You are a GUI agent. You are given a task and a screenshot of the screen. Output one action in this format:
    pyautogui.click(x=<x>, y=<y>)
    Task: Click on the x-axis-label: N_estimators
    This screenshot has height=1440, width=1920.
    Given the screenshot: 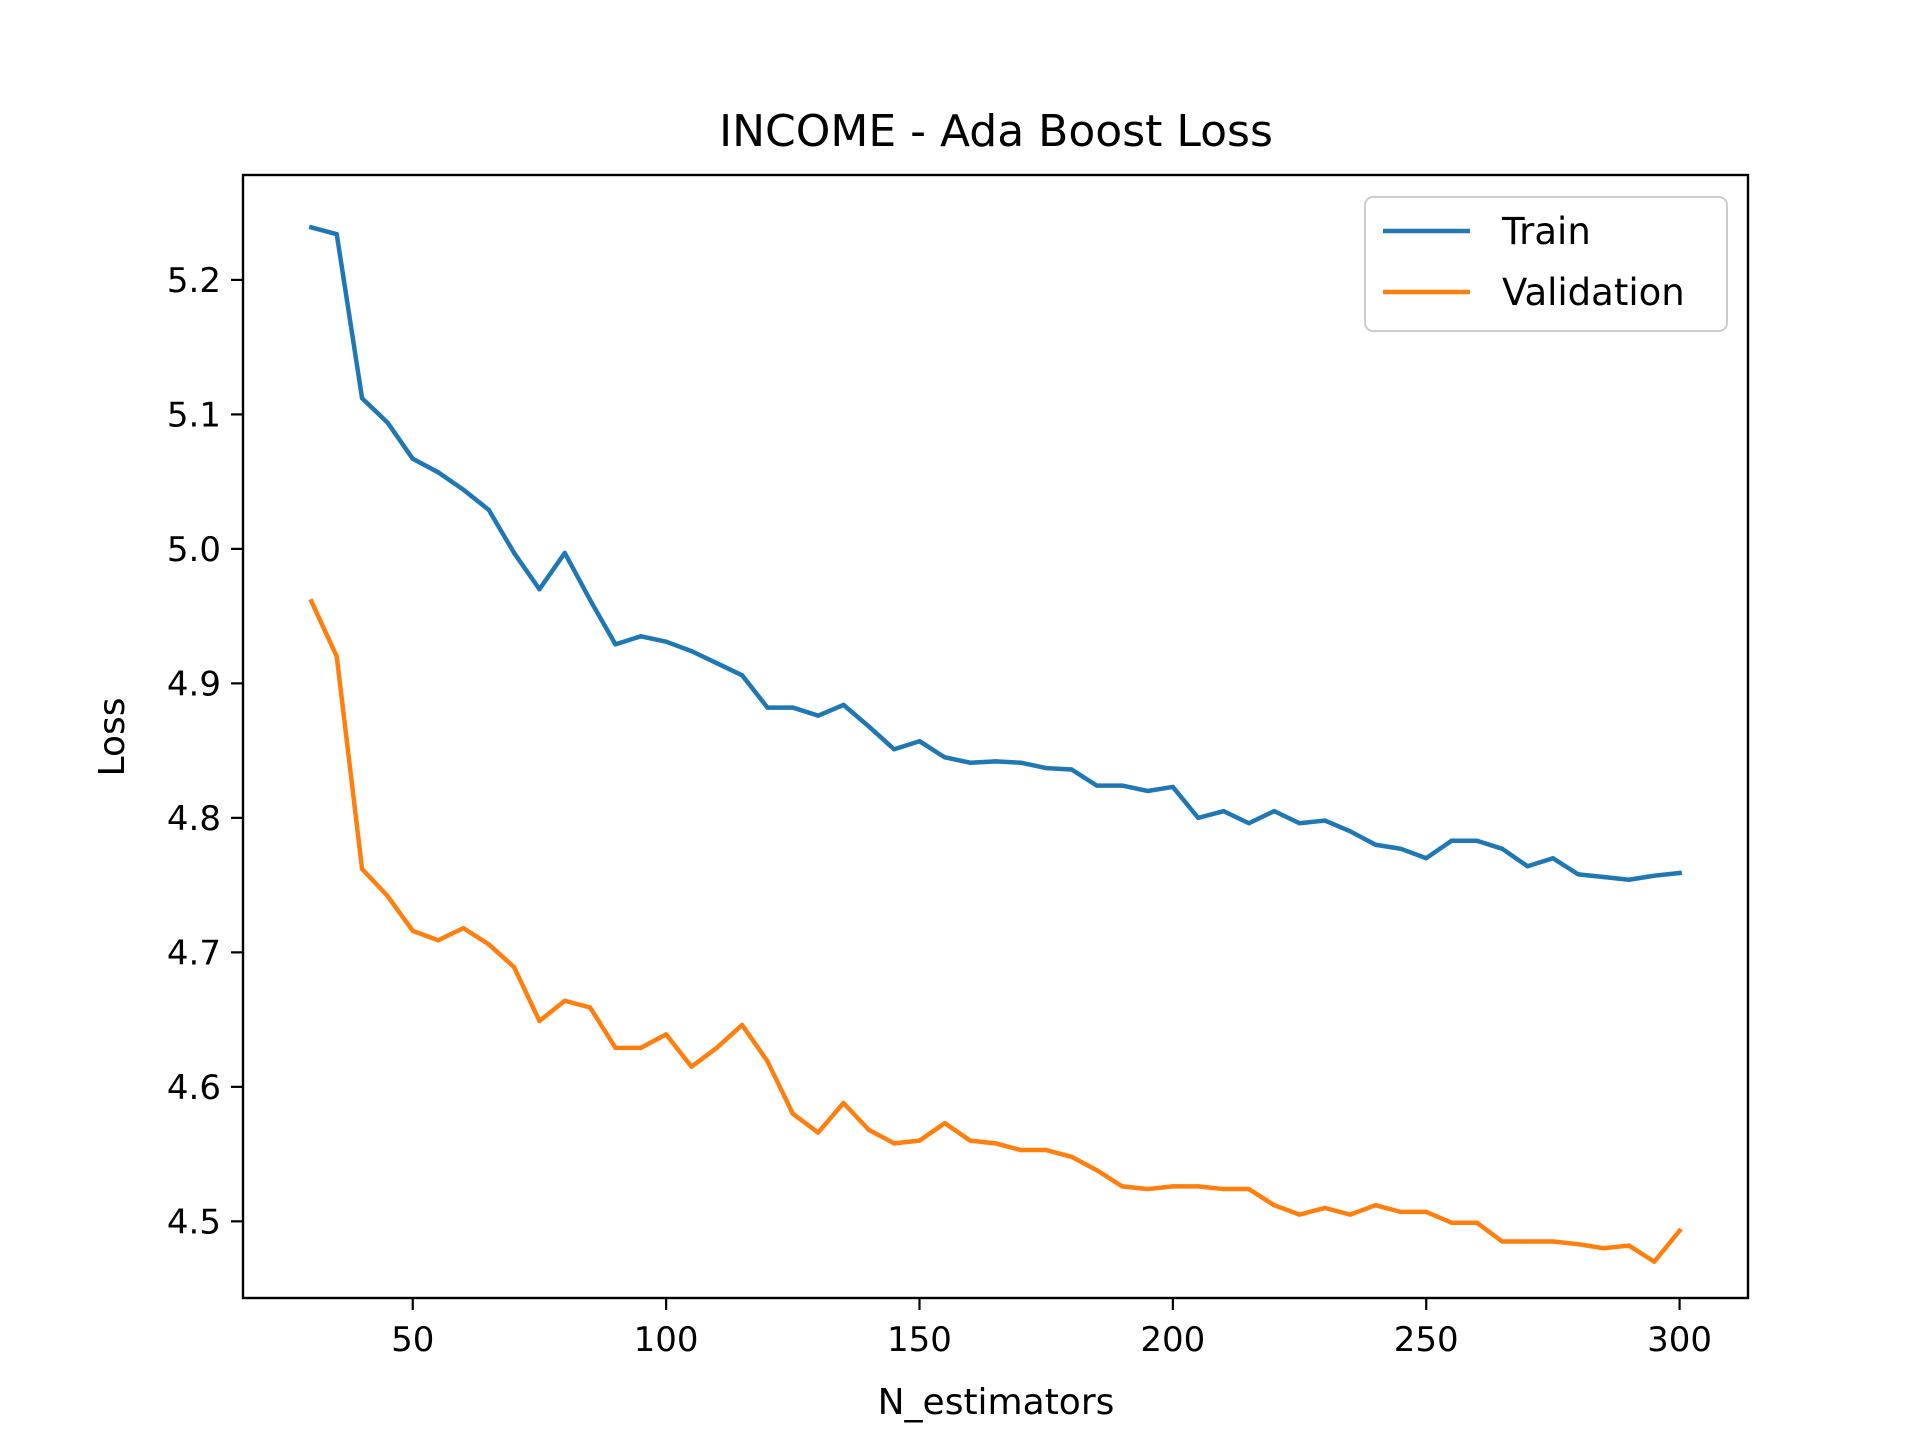 What is the action you would take?
    pyautogui.click(x=996, y=1402)
    